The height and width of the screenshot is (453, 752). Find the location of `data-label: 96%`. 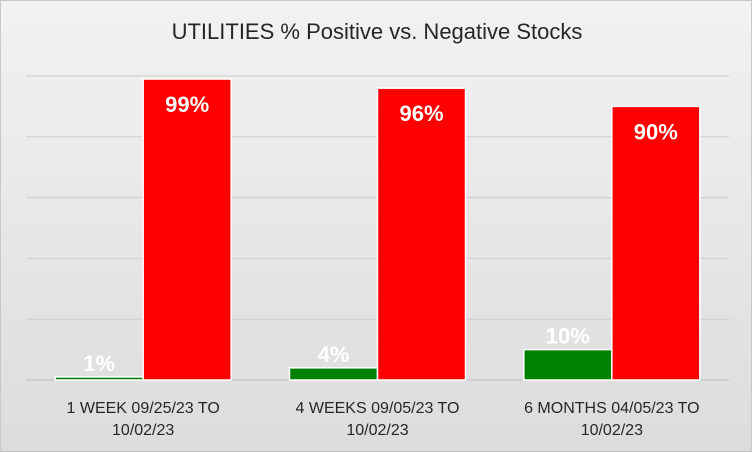

data-label: 96% is located at coordinates (421, 113).